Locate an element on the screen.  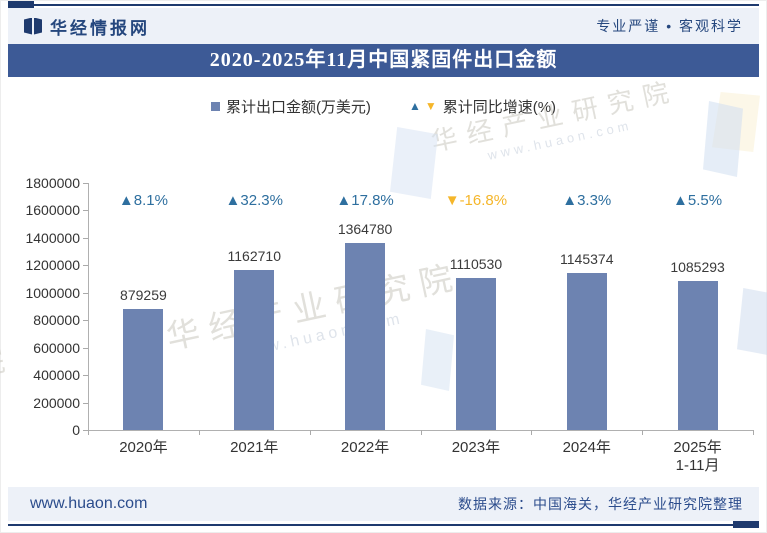
bar-value-label: 1085293 is located at coordinates (697, 267).